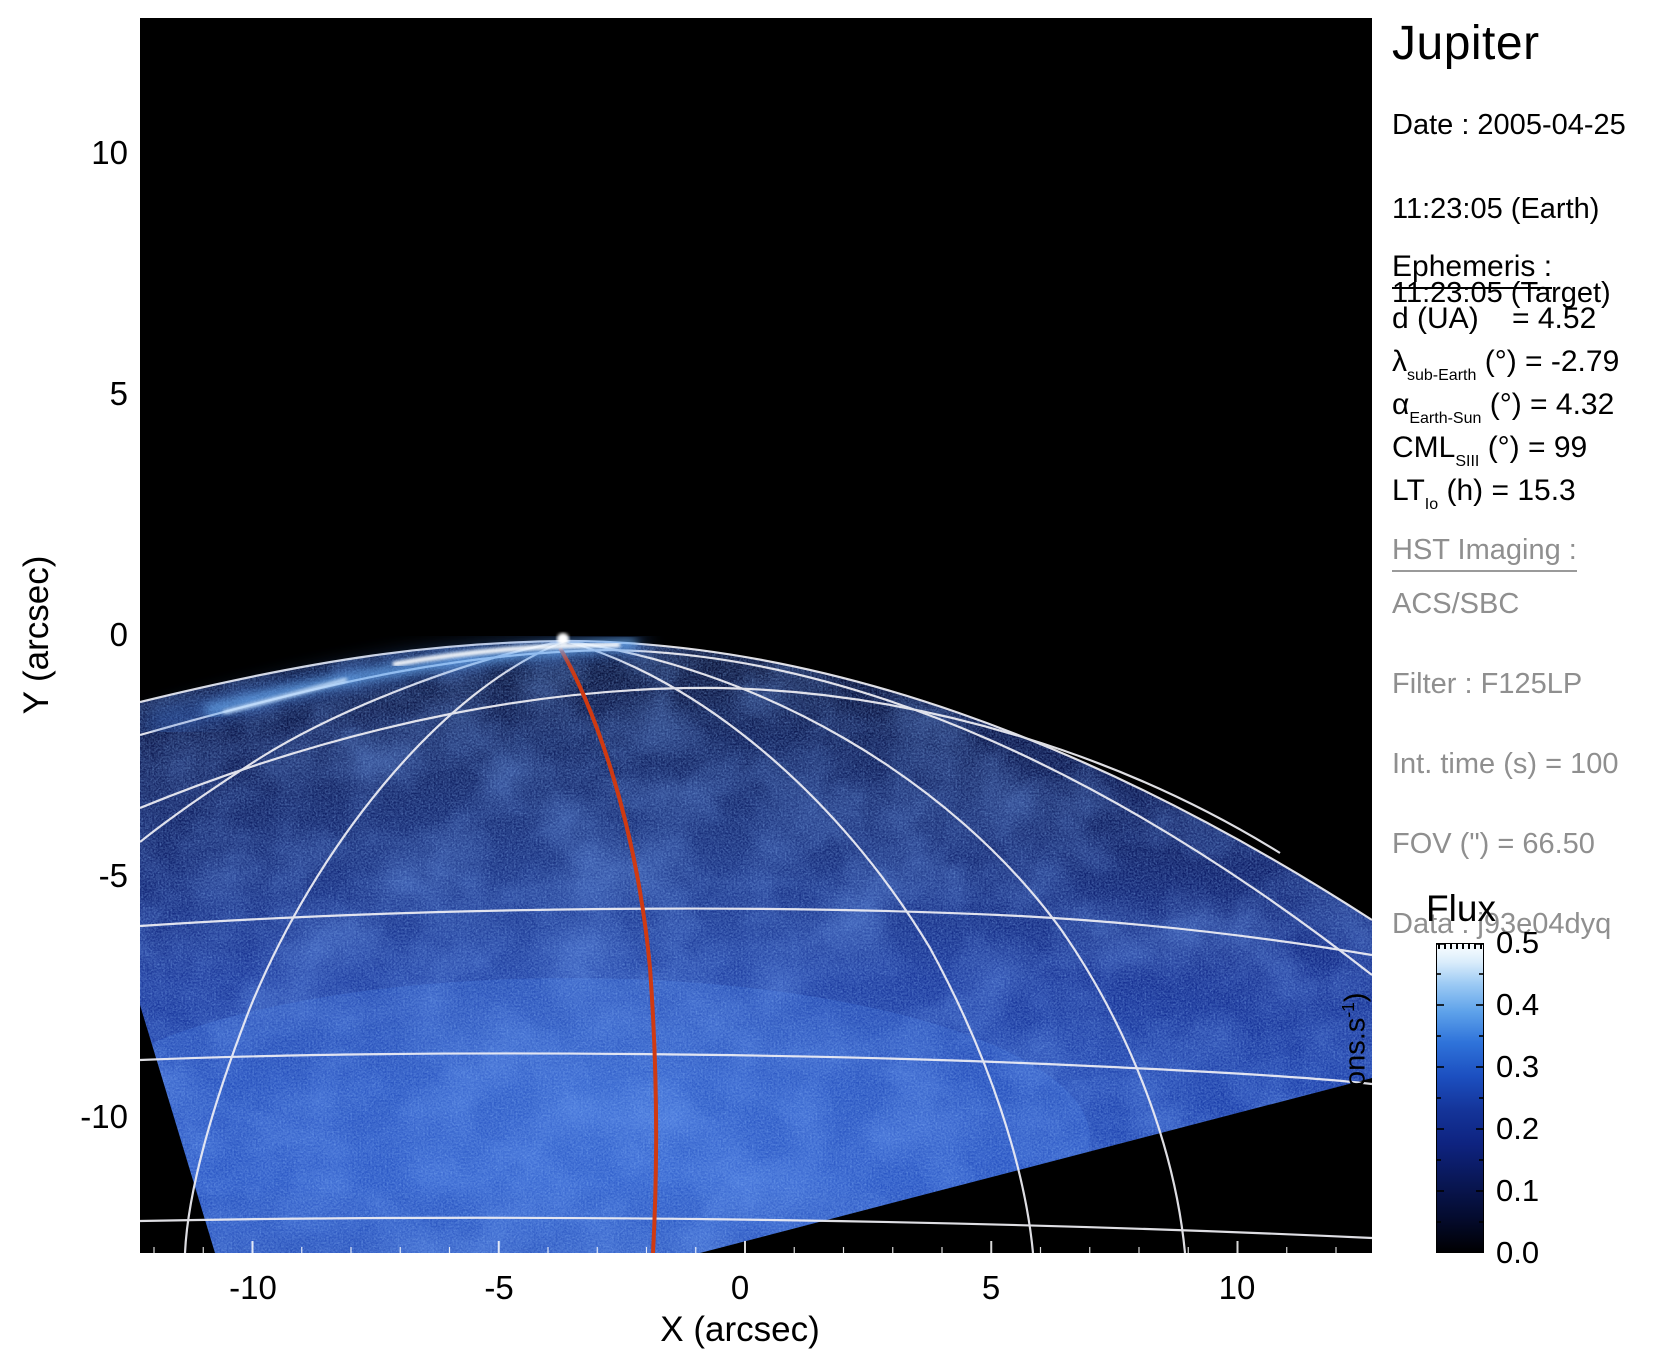 This screenshot has width=1676, height=1367. What do you see at coordinates (1518, 1004) in the screenshot?
I see `colorbar-tick-label: 0.4` at bounding box center [1518, 1004].